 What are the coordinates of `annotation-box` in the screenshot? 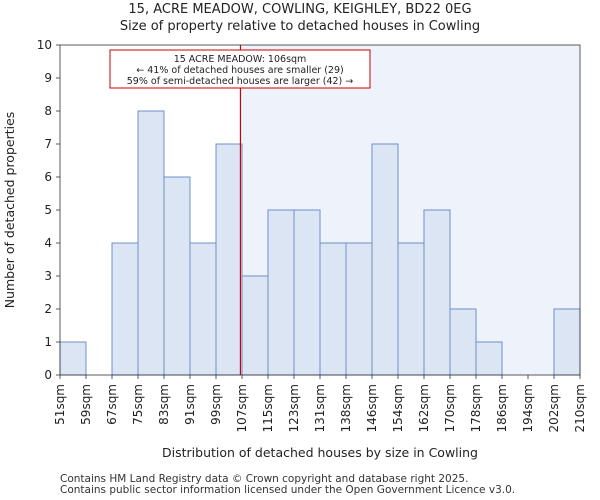 It's located at (240, 69).